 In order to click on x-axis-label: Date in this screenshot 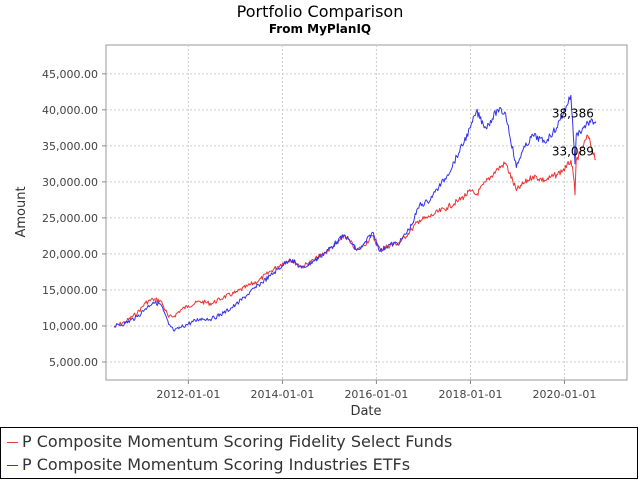, I will do `click(365, 411)`.